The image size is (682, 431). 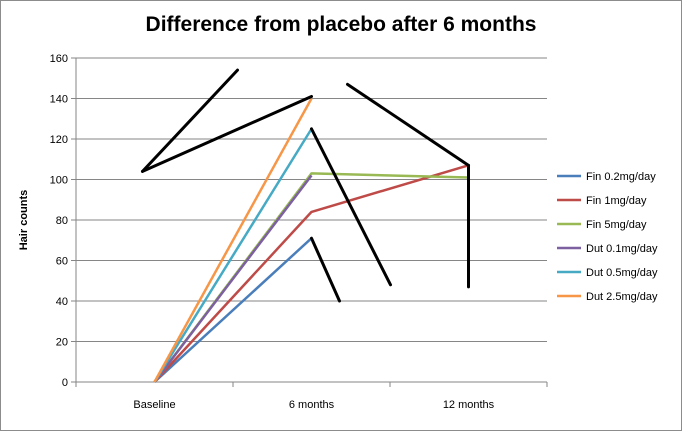 I want to click on legend-label: Fin 0.2mg/day, so click(x=621, y=177).